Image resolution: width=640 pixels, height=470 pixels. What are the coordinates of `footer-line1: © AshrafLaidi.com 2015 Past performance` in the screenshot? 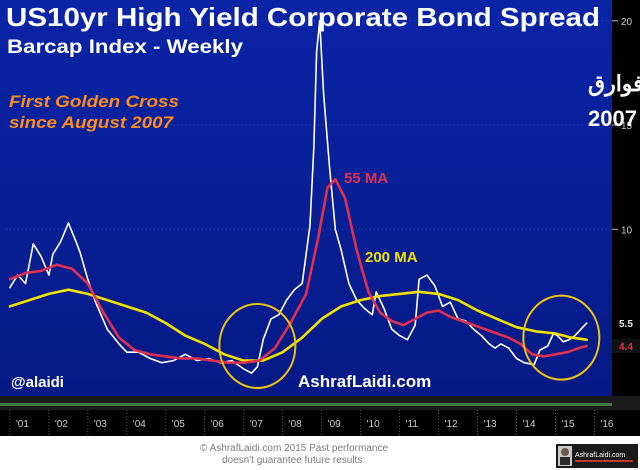 It's located at (294, 448).